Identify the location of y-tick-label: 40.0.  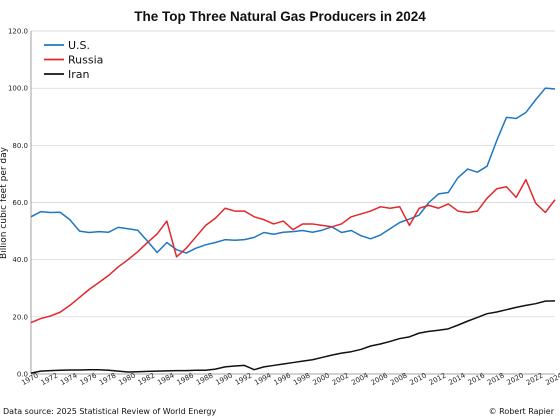
(20, 260).